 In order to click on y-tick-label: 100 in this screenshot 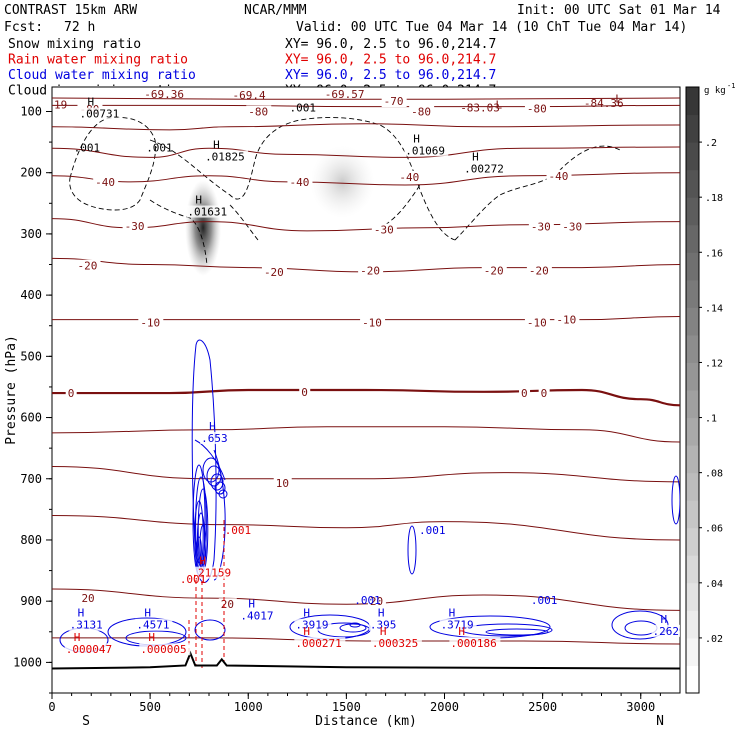, I will do `click(31, 111)`.